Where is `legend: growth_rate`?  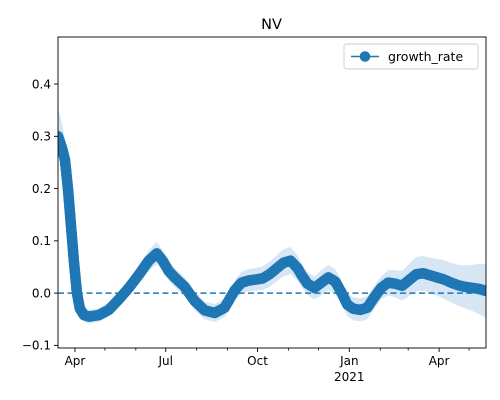
legend: growth_rate is located at coordinates (411, 56).